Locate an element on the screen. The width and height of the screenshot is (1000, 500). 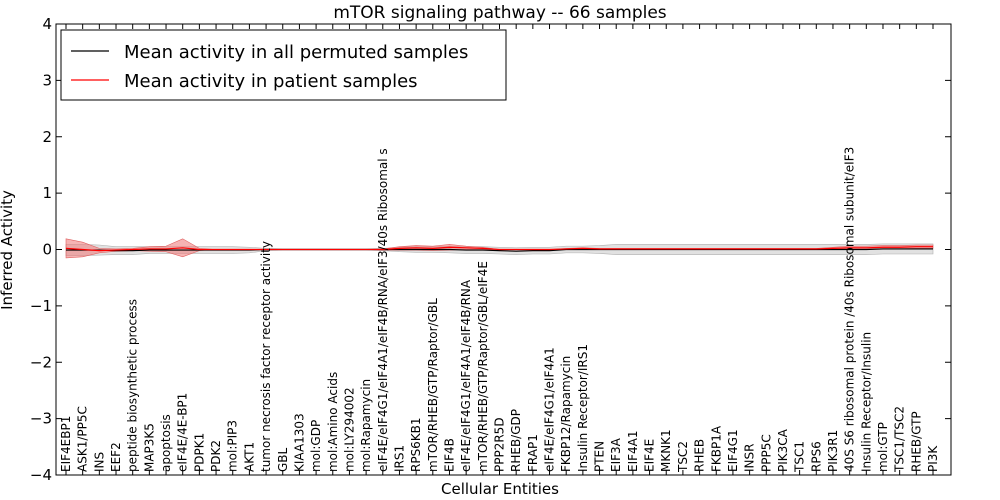
x-tick-label: AKT1 is located at coordinates (249, 457).